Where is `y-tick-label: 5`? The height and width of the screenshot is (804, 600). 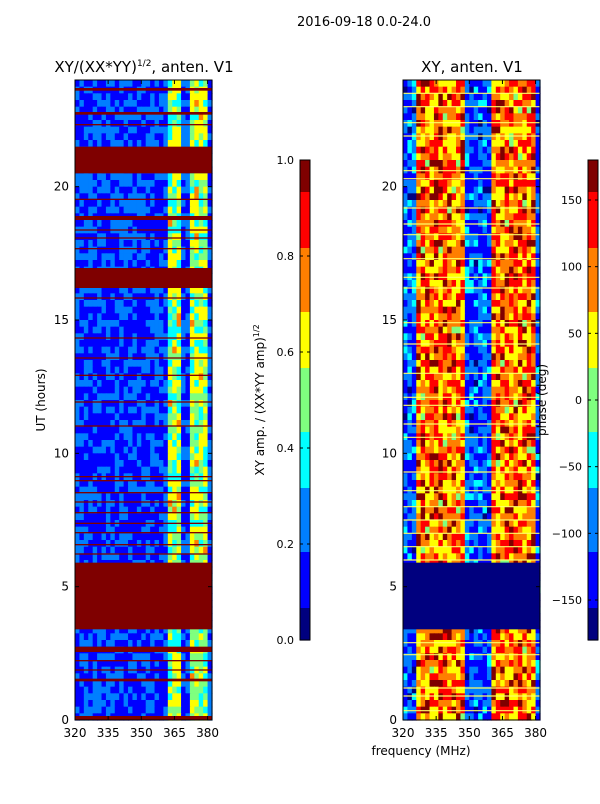 y-tick-label: 5 is located at coordinates (393, 587).